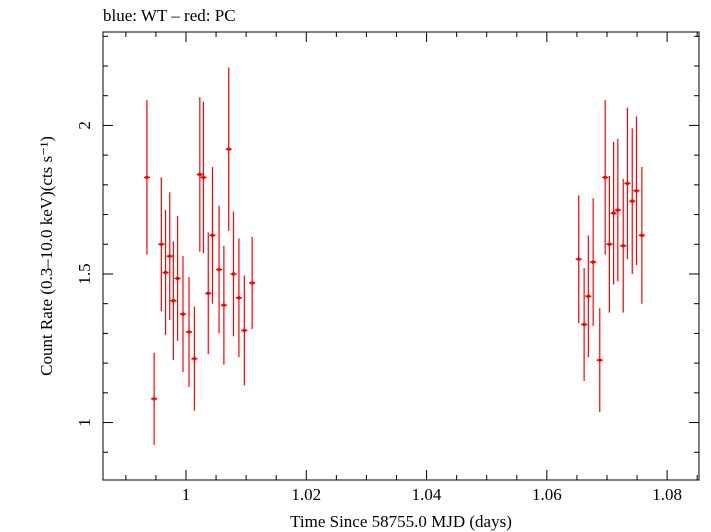 This screenshot has width=711, height=532. I want to click on chart-title: blue: WT – red: PC, so click(169, 15).